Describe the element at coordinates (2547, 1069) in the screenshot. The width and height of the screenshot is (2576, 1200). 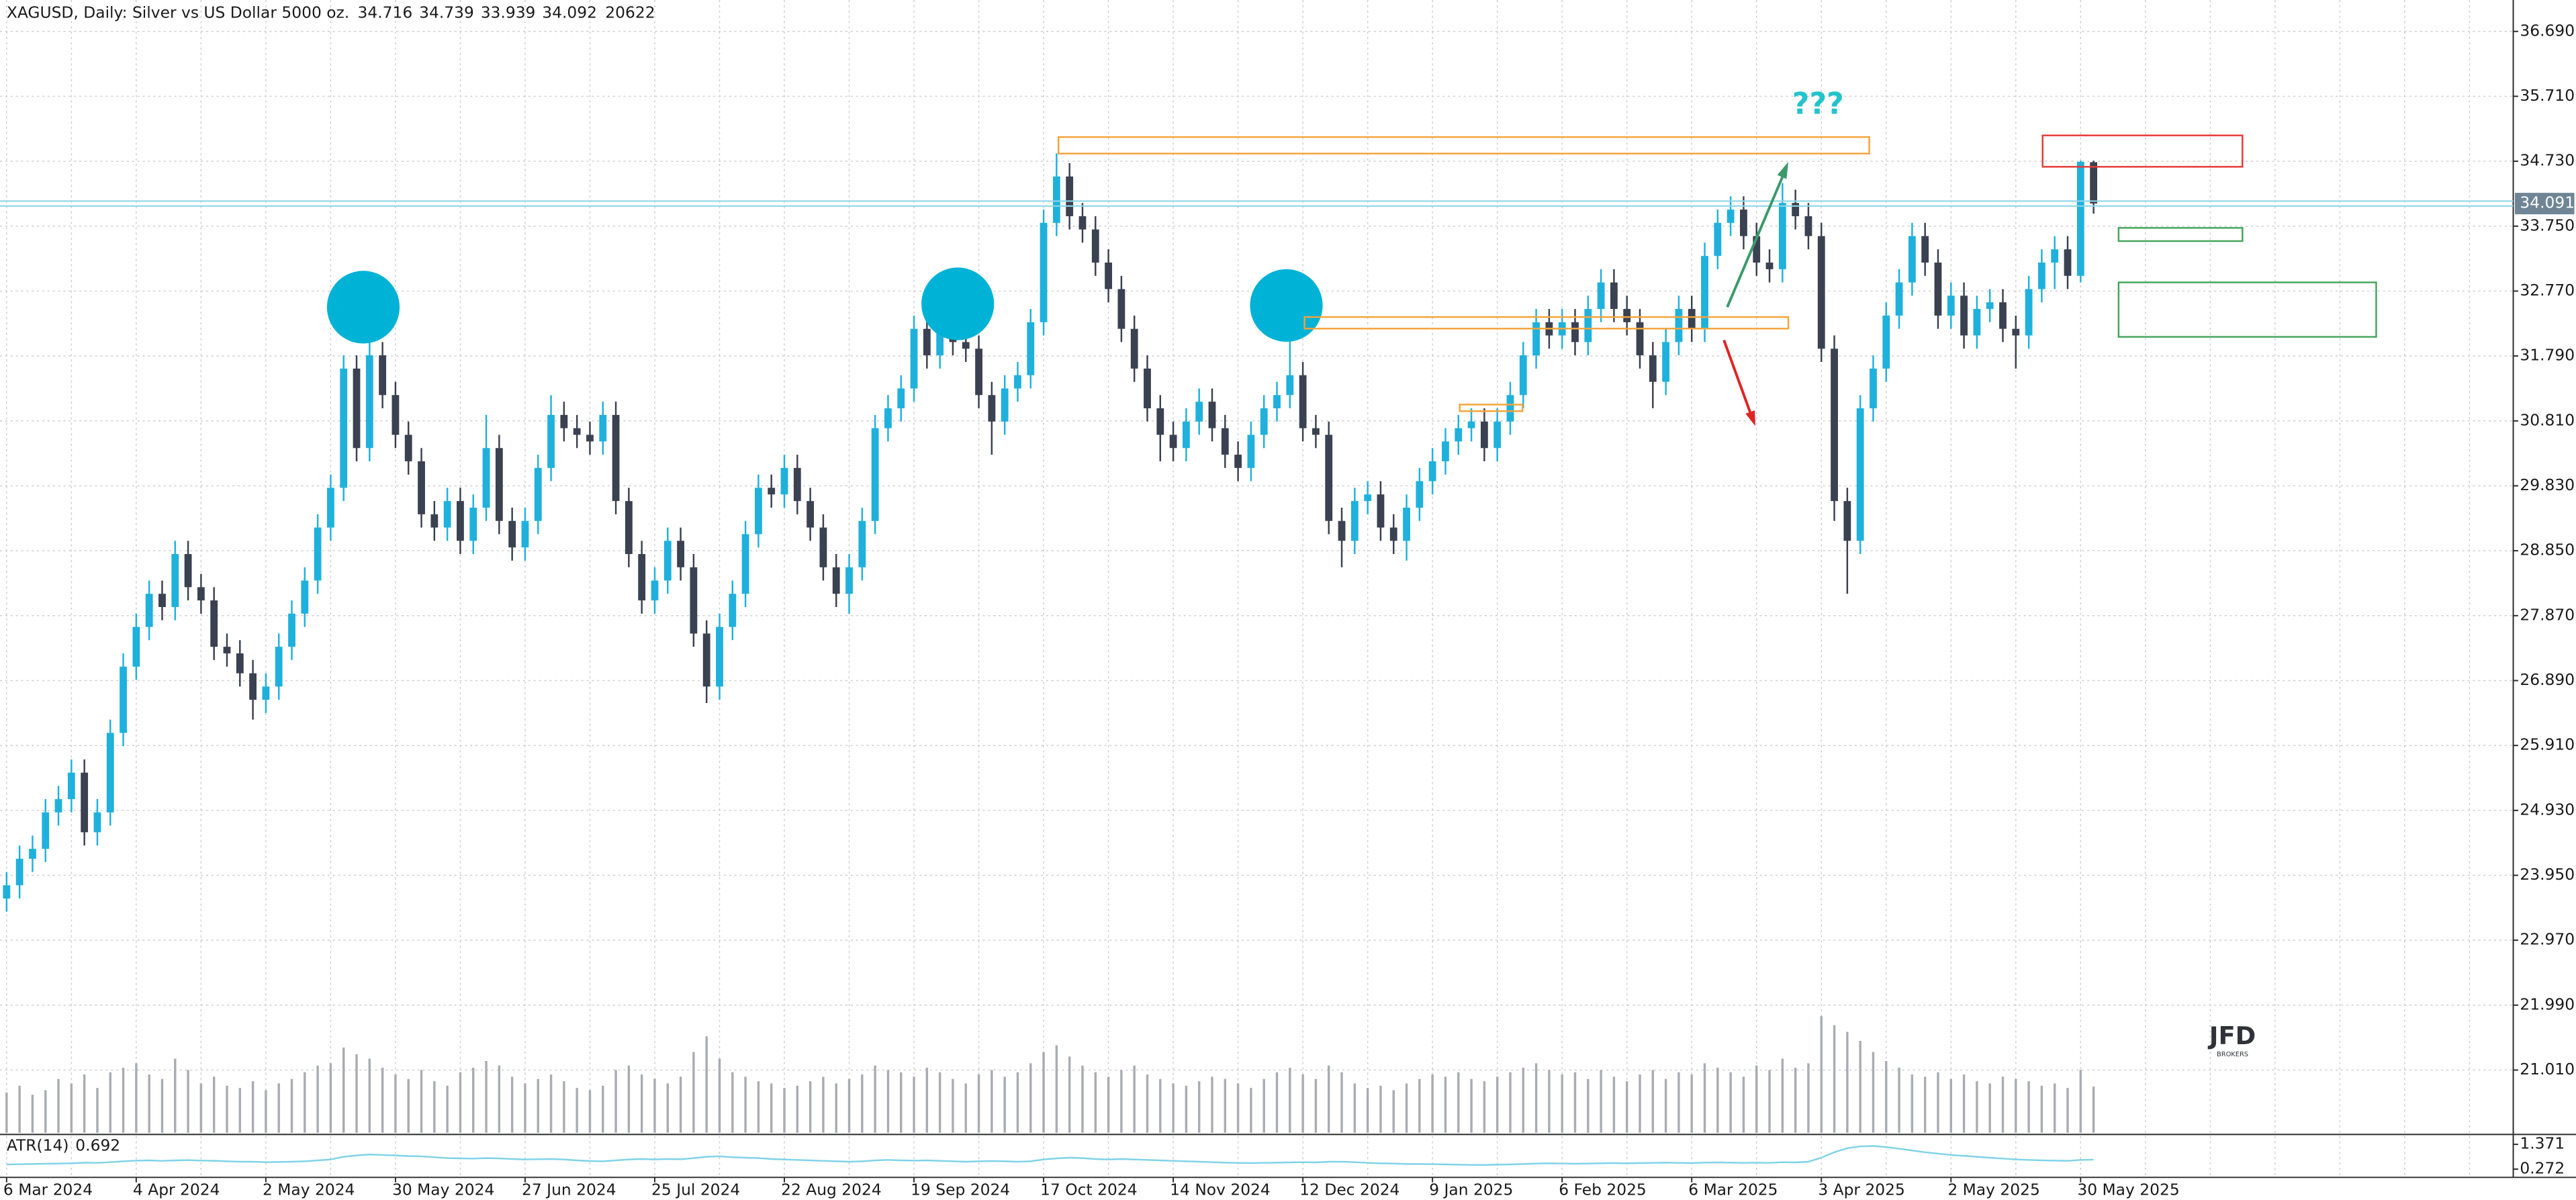
I see `y-tick-label: 21.010` at that location.